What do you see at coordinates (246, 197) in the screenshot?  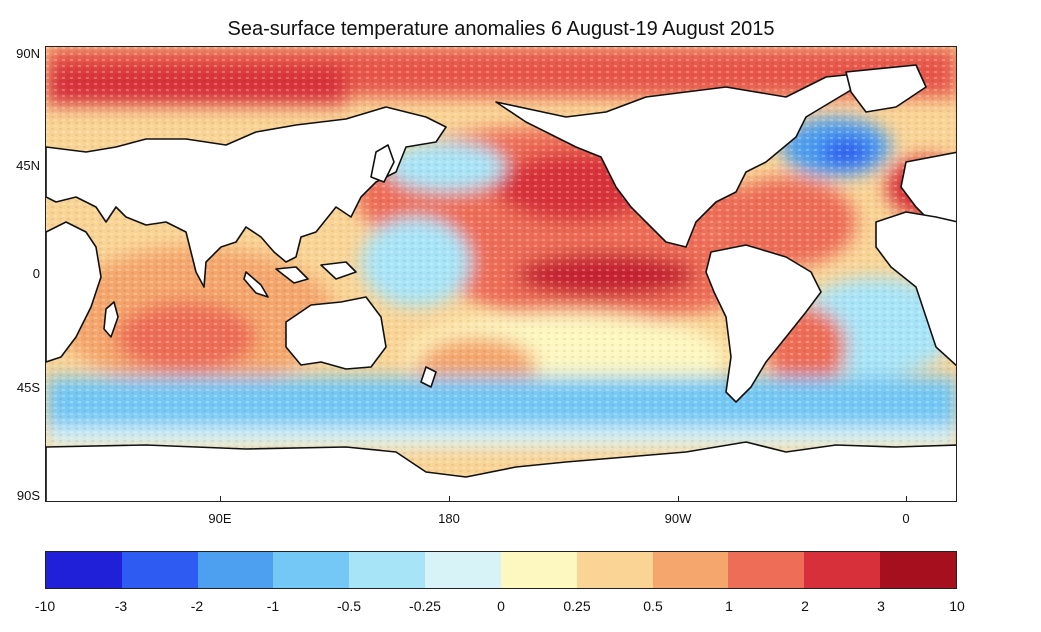 I see `eurasia` at bounding box center [246, 197].